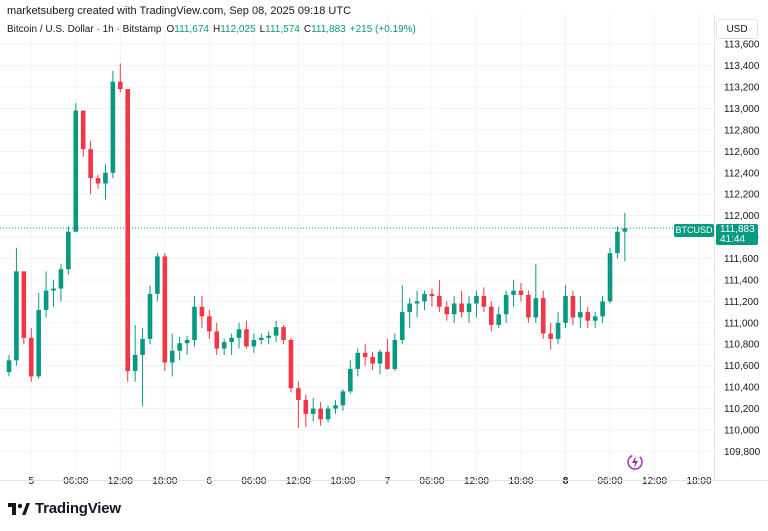  What do you see at coordinates (388, 481) in the screenshot?
I see `x-tick-label: 7` at bounding box center [388, 481].